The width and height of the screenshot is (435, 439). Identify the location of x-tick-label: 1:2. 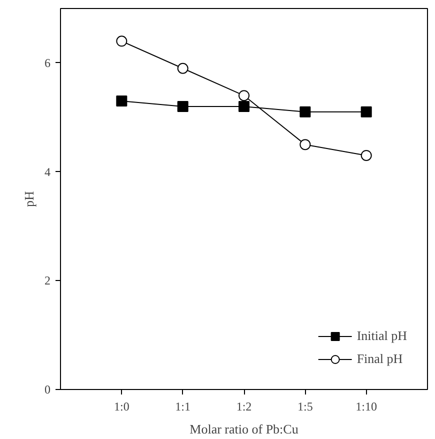
(244, 407).